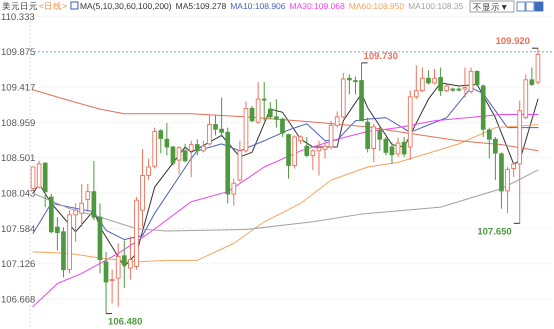  What do you see at coordinates (318, 6) in the screenshot?
I see `text: MA30:109.068` at bounding box center [318, 6].